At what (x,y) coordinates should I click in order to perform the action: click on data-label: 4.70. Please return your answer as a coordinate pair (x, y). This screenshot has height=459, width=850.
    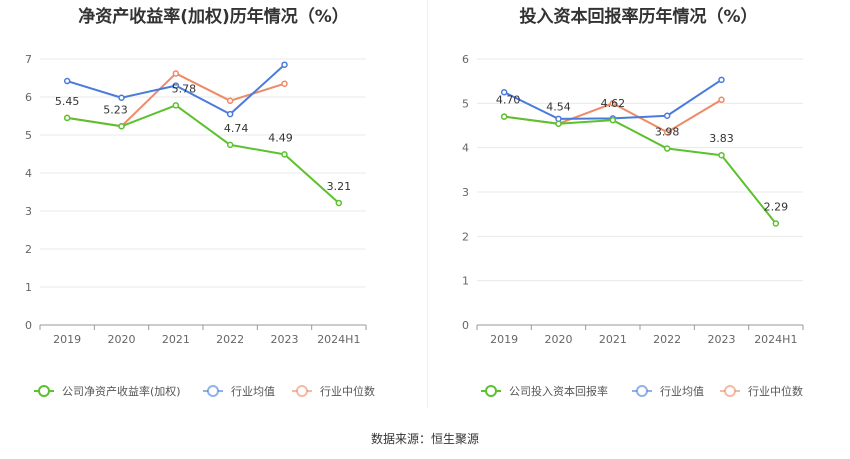
    Looking at the image, I should click on (508, 100).